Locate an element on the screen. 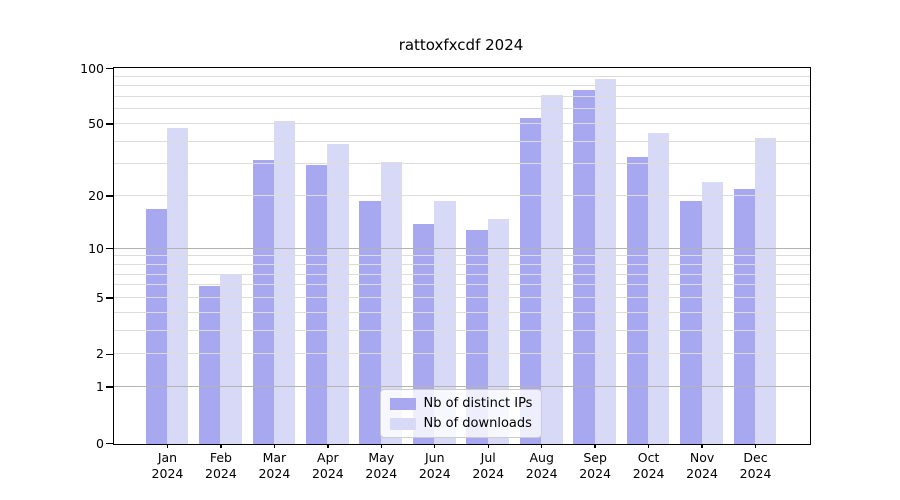 The width and height of the screenshot is (900, 500). bar-nov-distinct-ips is located at coordinates (691, 322).